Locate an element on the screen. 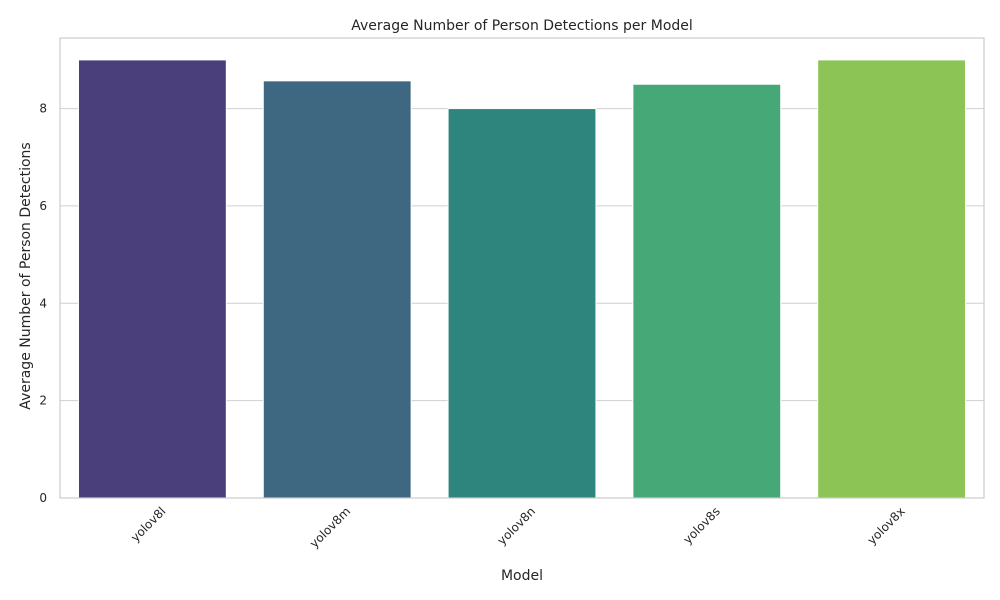 The image size is (1000, 600). x-tick-label: yolov8x is located at coordinates (886, 525).